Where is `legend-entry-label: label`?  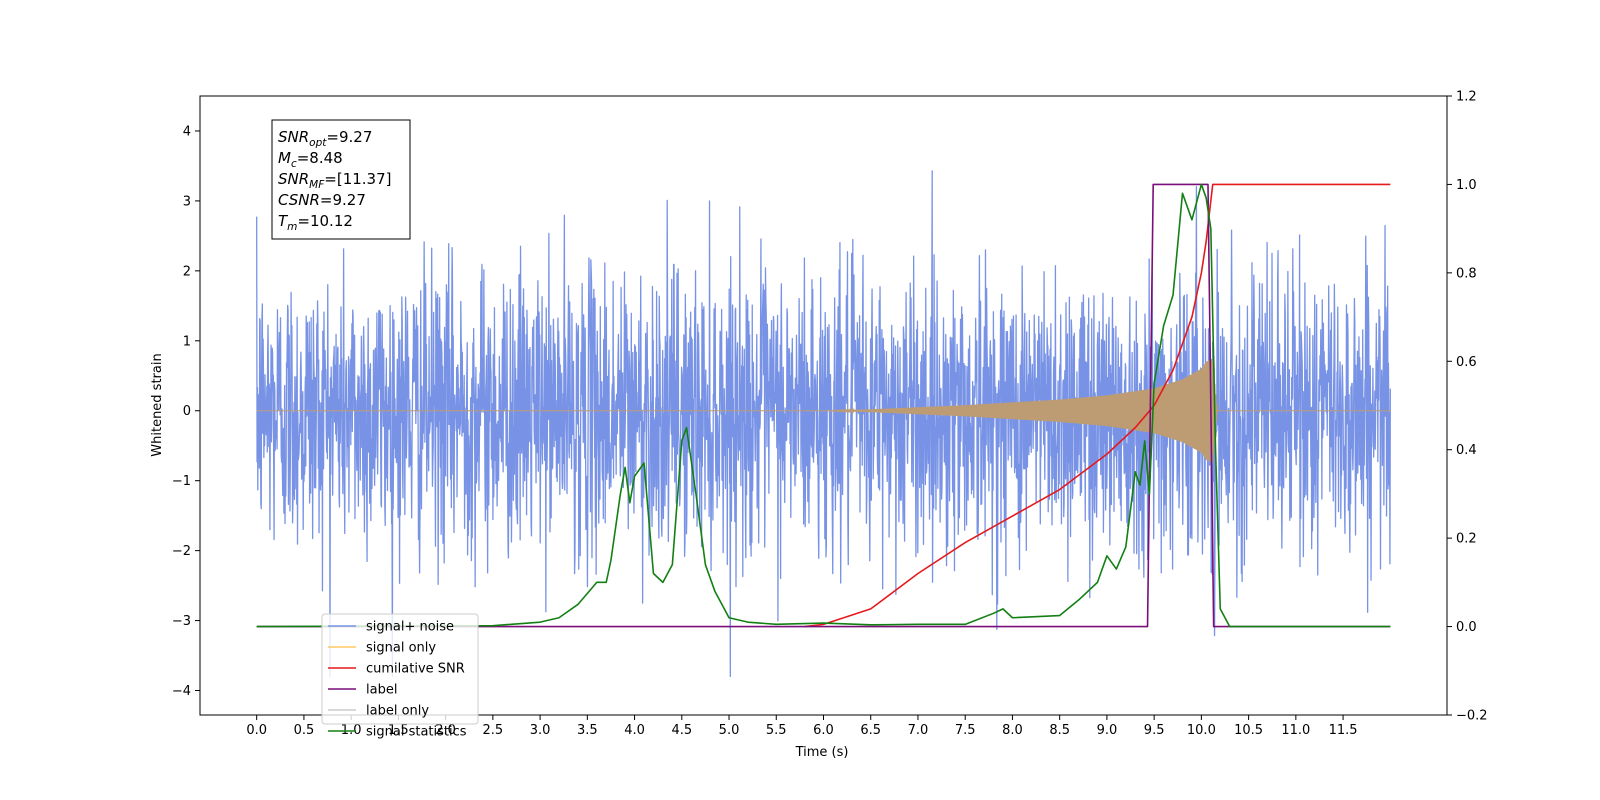 legend-entry-label: label is located at coordinates (381, 690).